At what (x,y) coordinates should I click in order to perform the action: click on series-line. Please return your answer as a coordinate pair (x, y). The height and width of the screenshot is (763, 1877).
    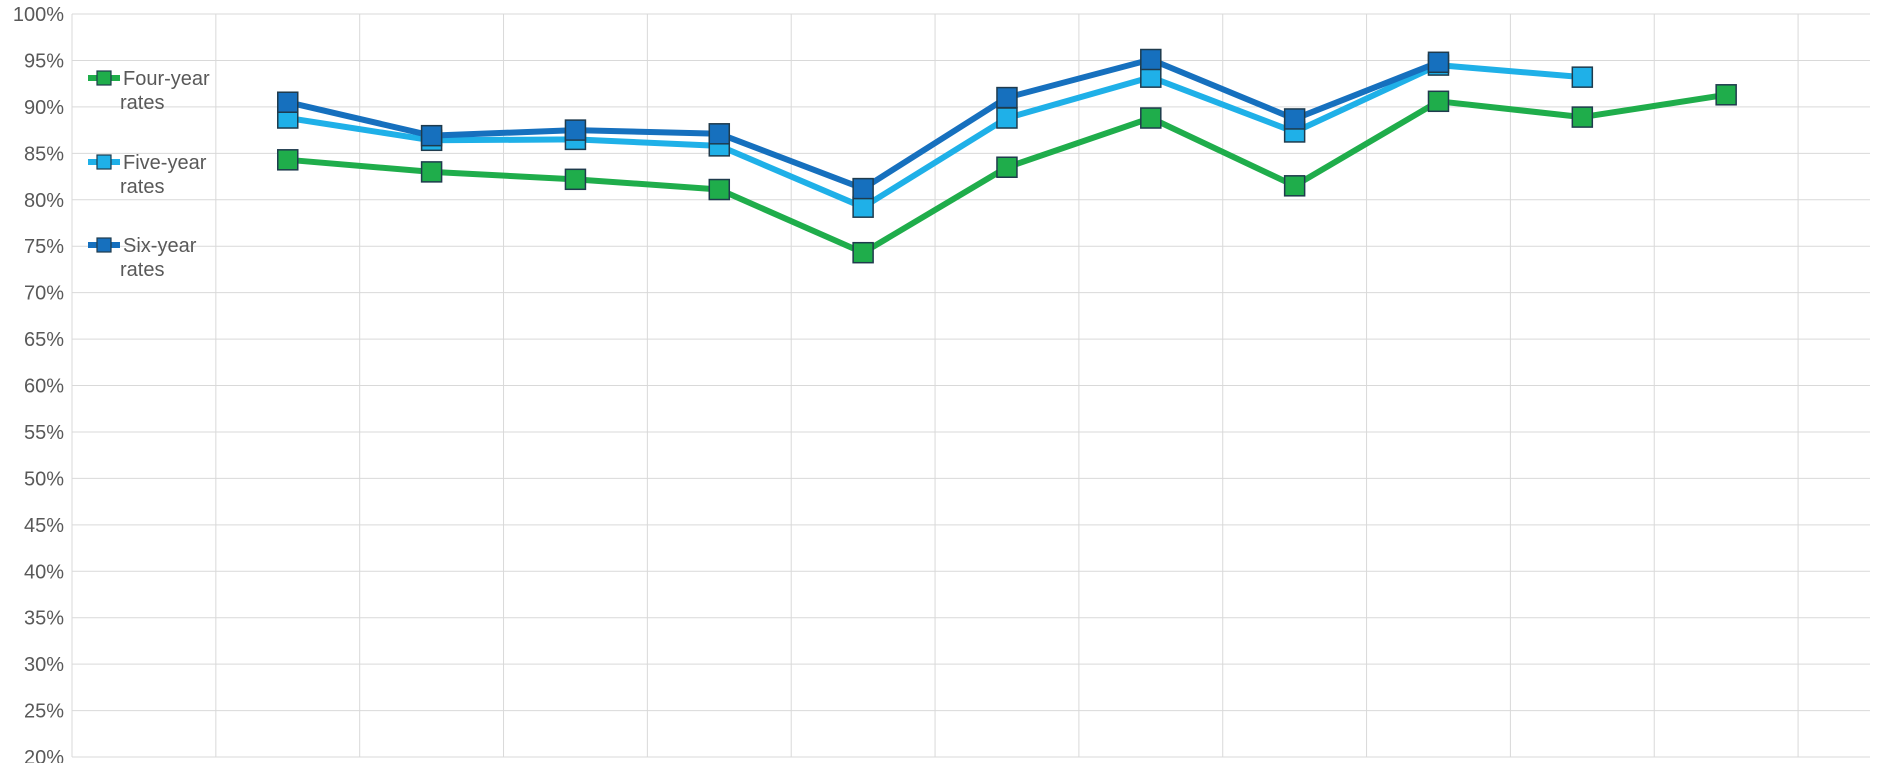
    Looking at the image, I should click on (935, 136).